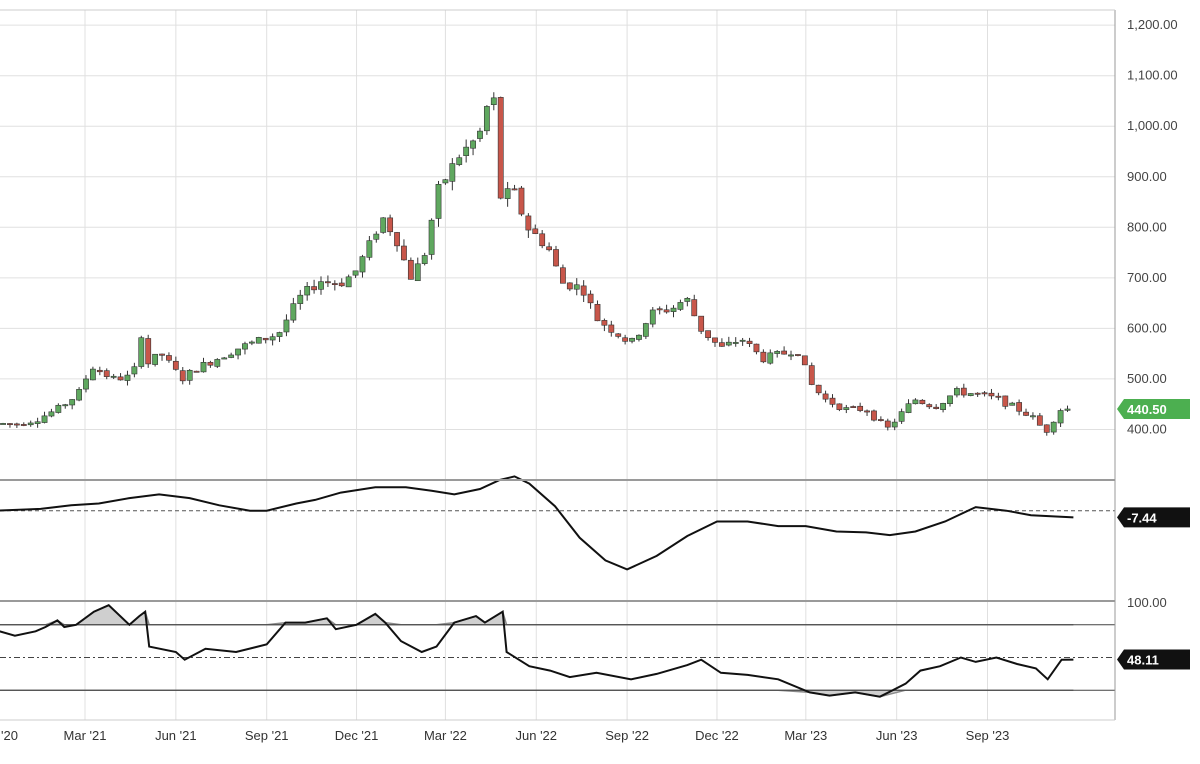 This screenshot has height=764, width=1200. I want to click on x-tick-label: Dec '21, so click(357, 735).